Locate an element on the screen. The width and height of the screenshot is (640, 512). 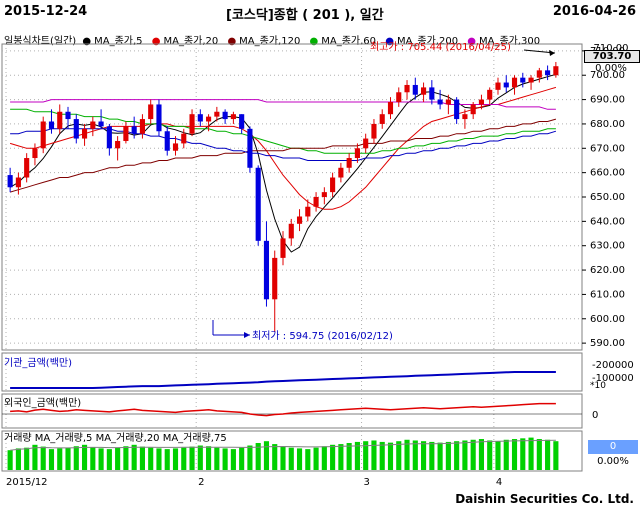
low-arrow-head is located at coordinates (247, 335).